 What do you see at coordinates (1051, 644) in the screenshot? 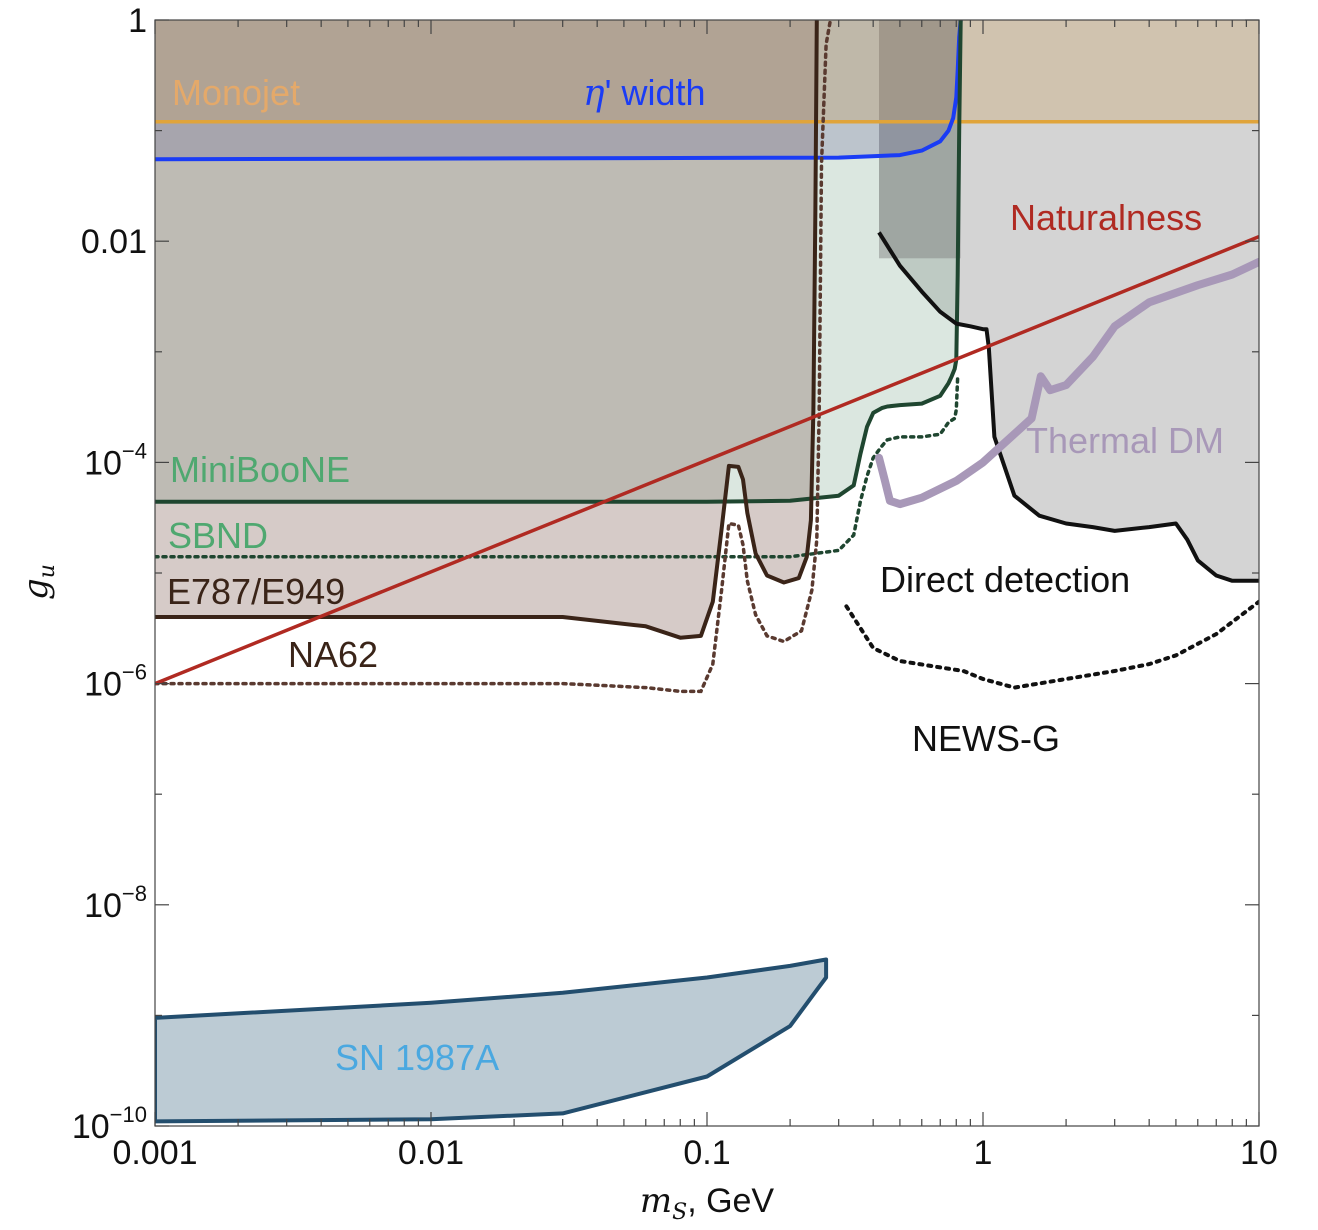
I see `line-news-g` at bounding box center [1051, 644].